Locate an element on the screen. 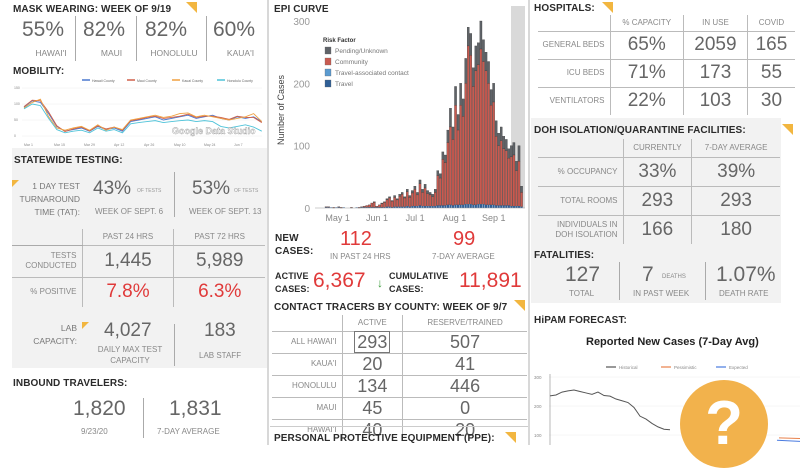  x-tick: May 1 is located at coordinates (337, 218).